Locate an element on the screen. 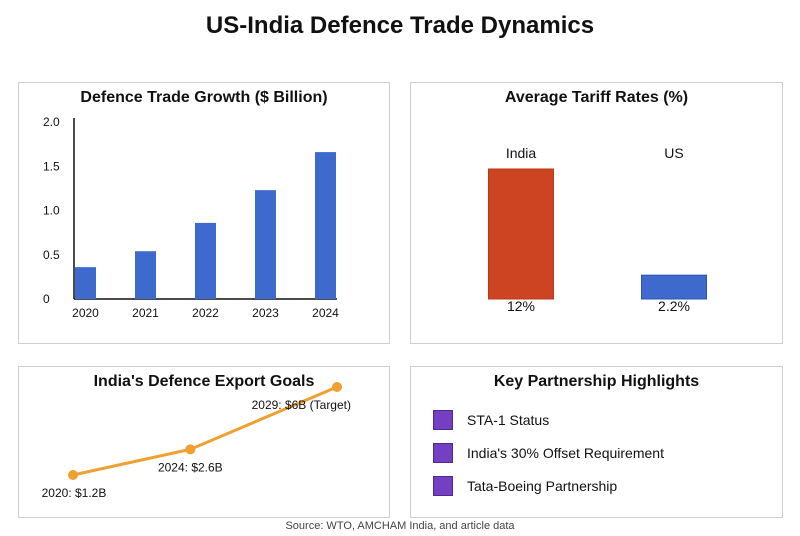 The height and width of the screenshot is (536, 800). y-tick-label: 1.5 is located at coordinates (51, 166).